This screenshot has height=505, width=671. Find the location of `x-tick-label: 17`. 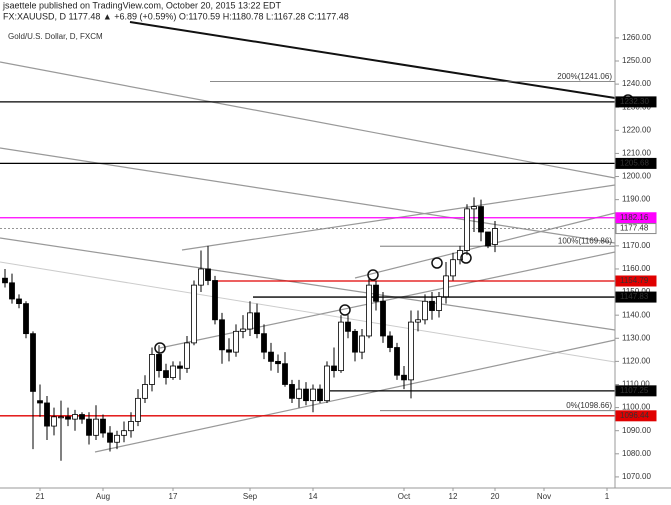

x-tick-label: 17 is located at coordinates (173, 496).